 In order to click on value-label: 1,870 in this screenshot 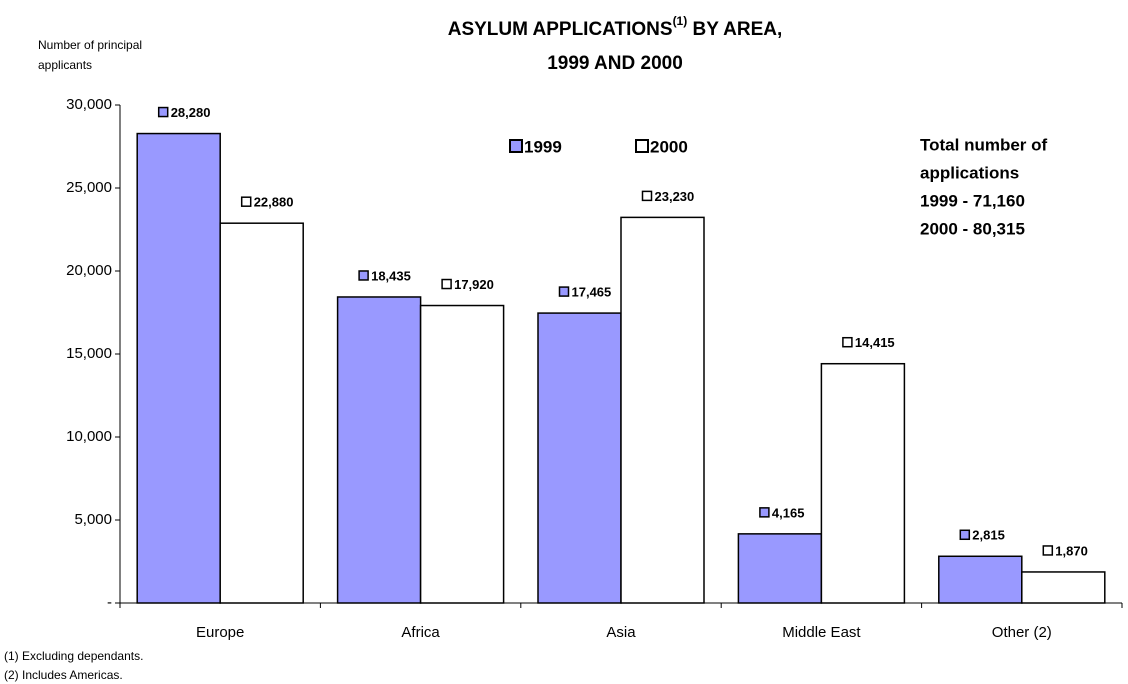, I will do `click(1071, 550)`.